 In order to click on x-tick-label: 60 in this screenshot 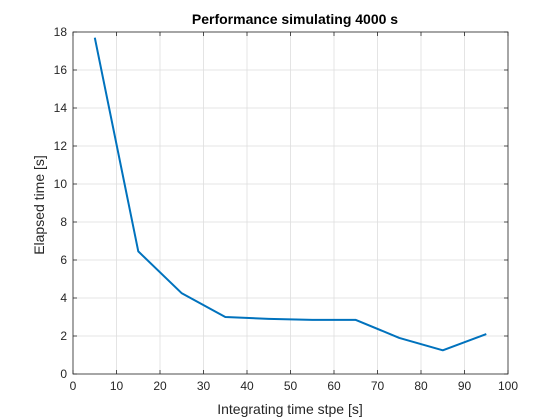, I will do `click(334, 386)`.